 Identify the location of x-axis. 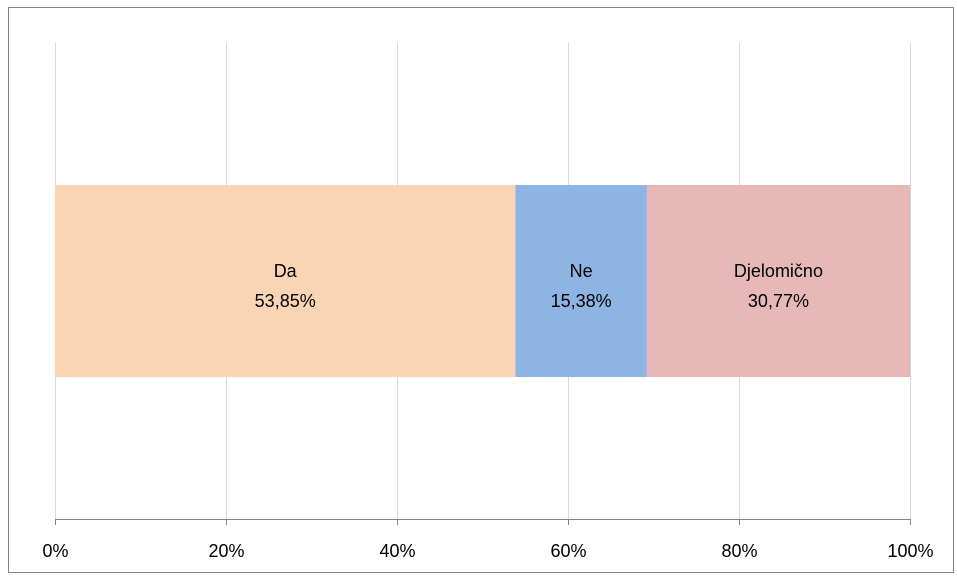
(483, 522).